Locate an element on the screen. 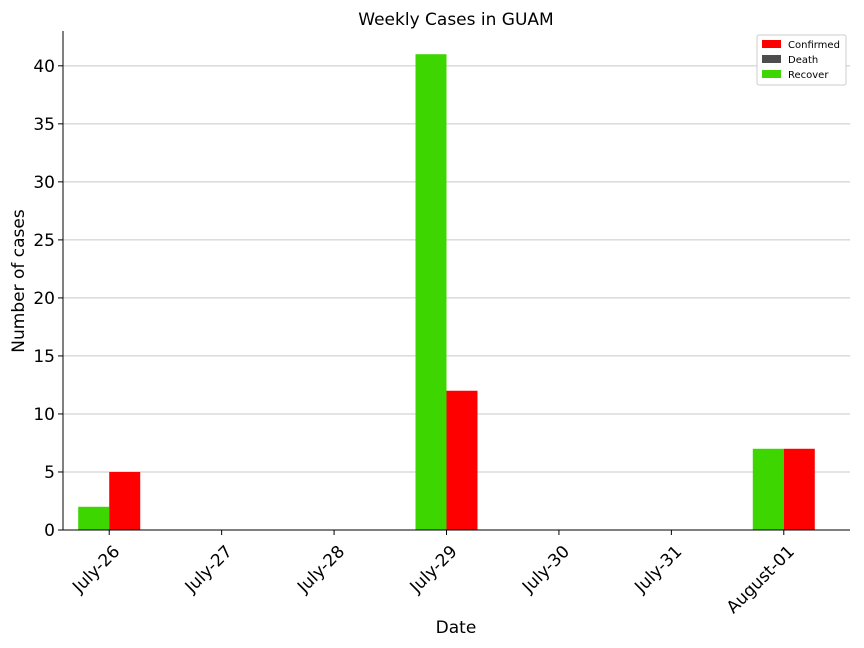  x-tick-label: July-30 is located at coordinates (546, 570).